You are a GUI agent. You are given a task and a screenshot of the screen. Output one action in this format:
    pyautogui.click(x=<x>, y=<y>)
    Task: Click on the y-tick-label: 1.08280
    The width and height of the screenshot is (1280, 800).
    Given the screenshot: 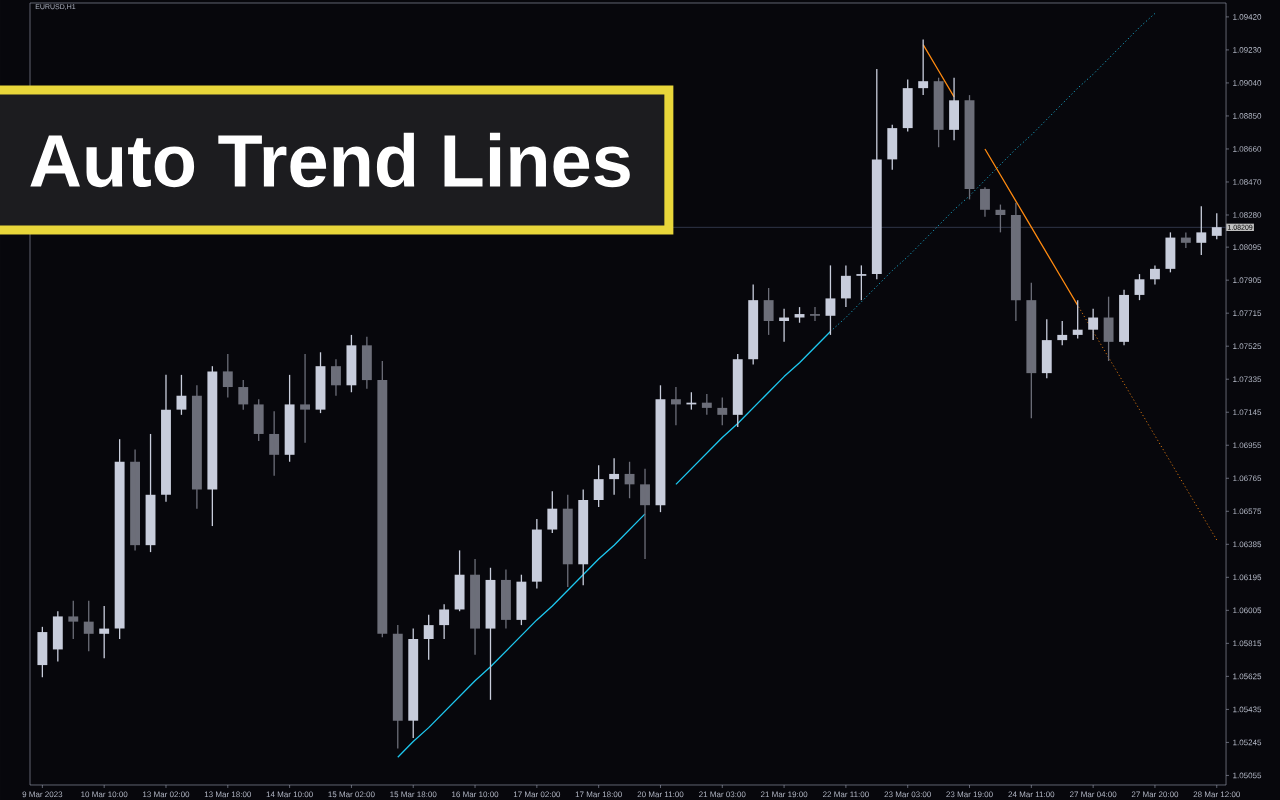 What is the action you would take?
    pyautogui.click(x=1247, y=215)
    